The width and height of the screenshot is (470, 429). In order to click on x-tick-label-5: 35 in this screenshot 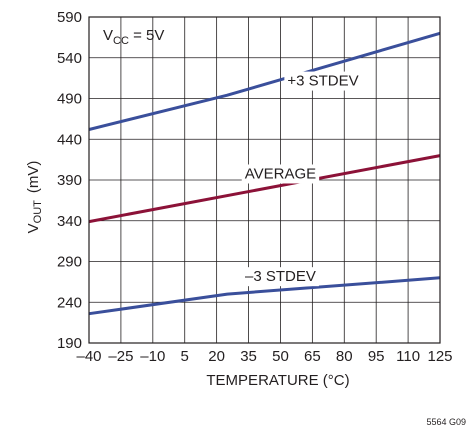, I will do `click(248, 356)`.